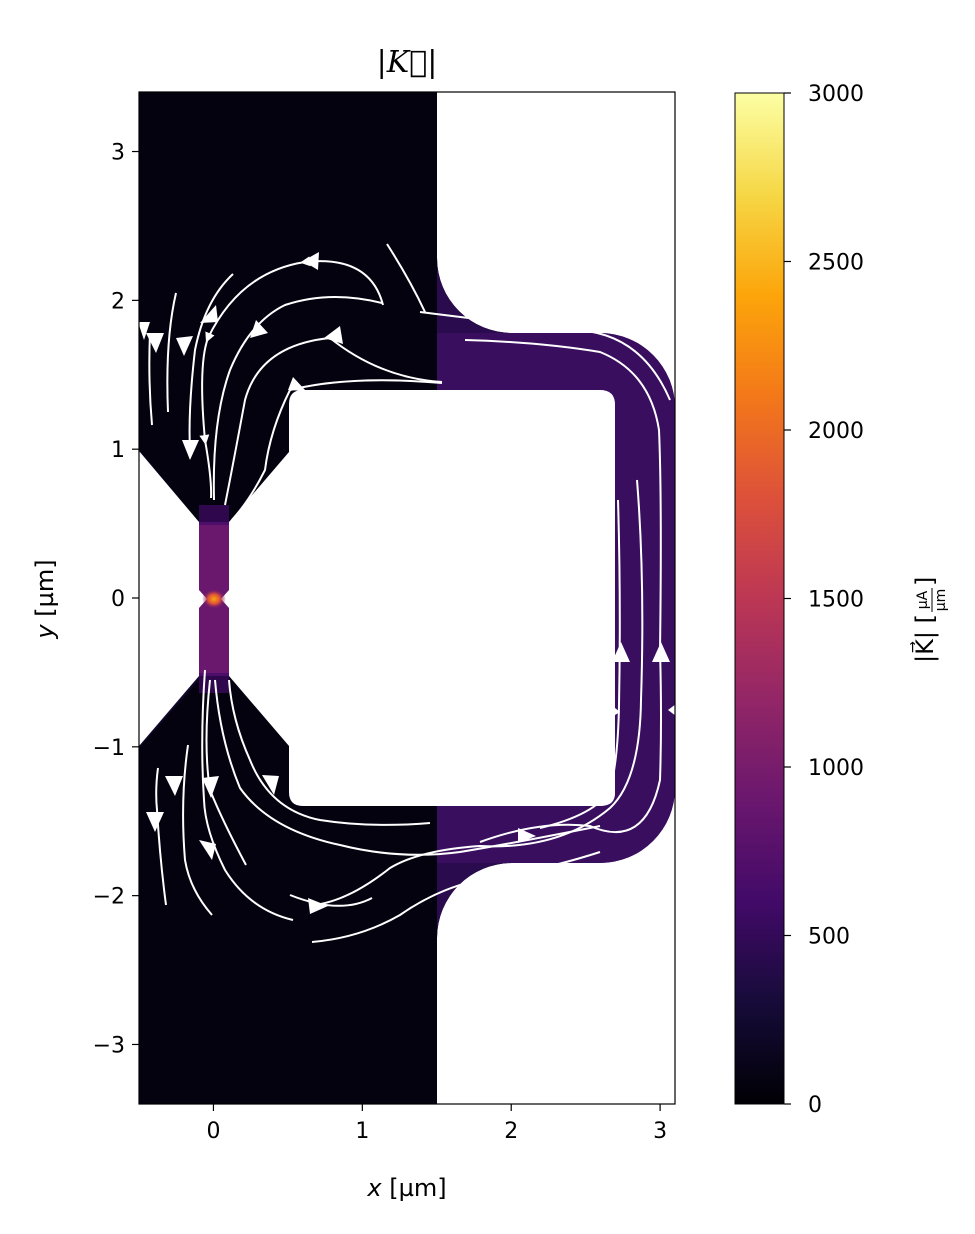 This screenshot has width=975, height=1234. I want to click on wedge-right-mid, so click(259, 599).